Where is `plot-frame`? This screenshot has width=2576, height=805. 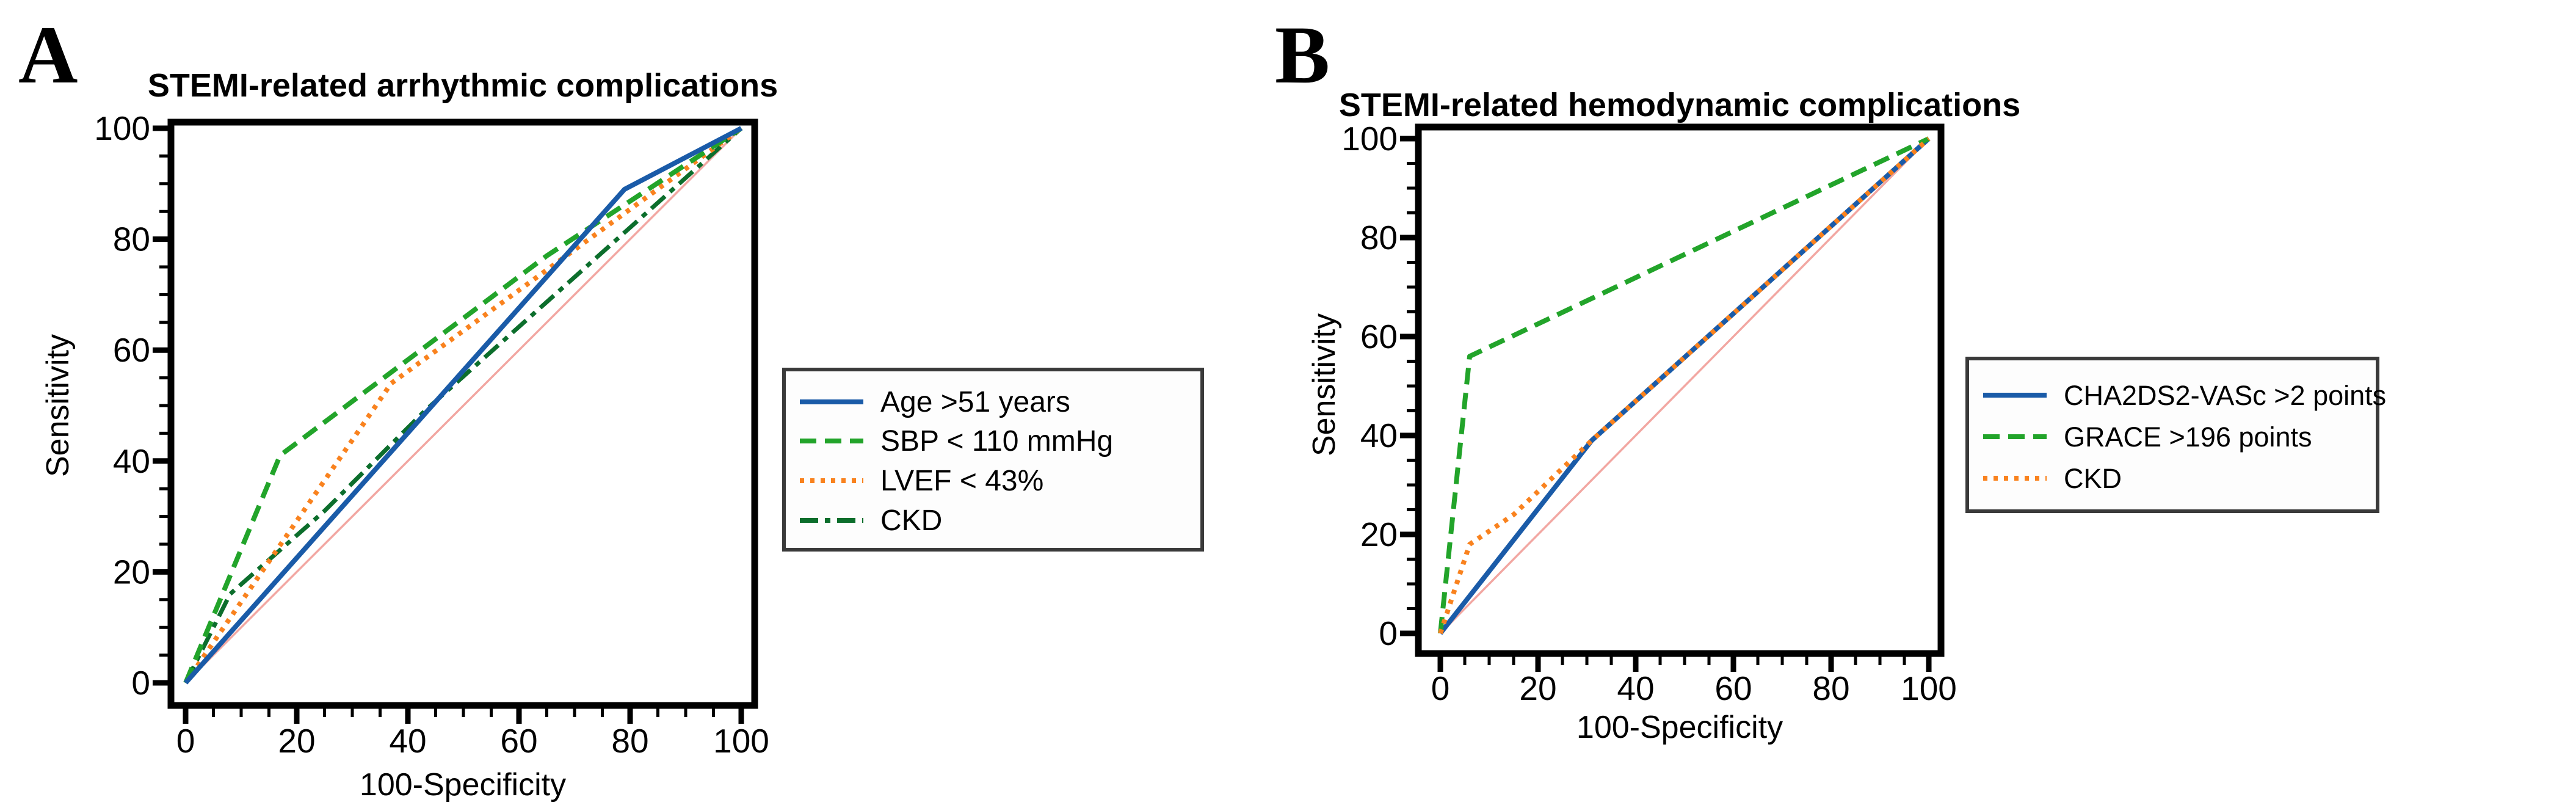 plot-frame is located at coordinates (1680, 390).